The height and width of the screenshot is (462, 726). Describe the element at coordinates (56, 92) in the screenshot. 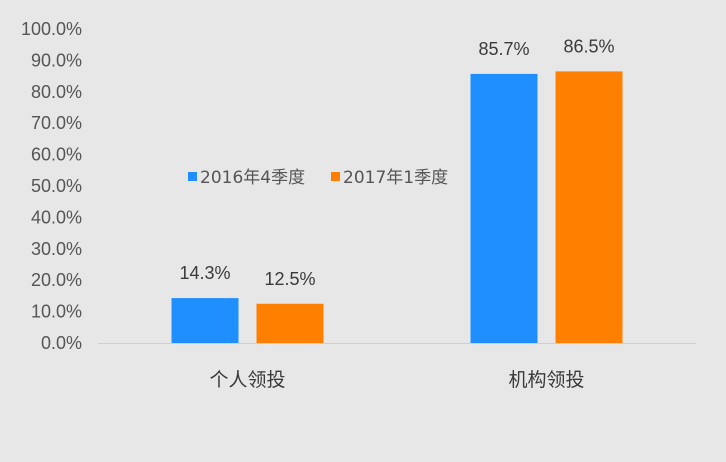

I see `y-tick-label: 80.0%` at that location.